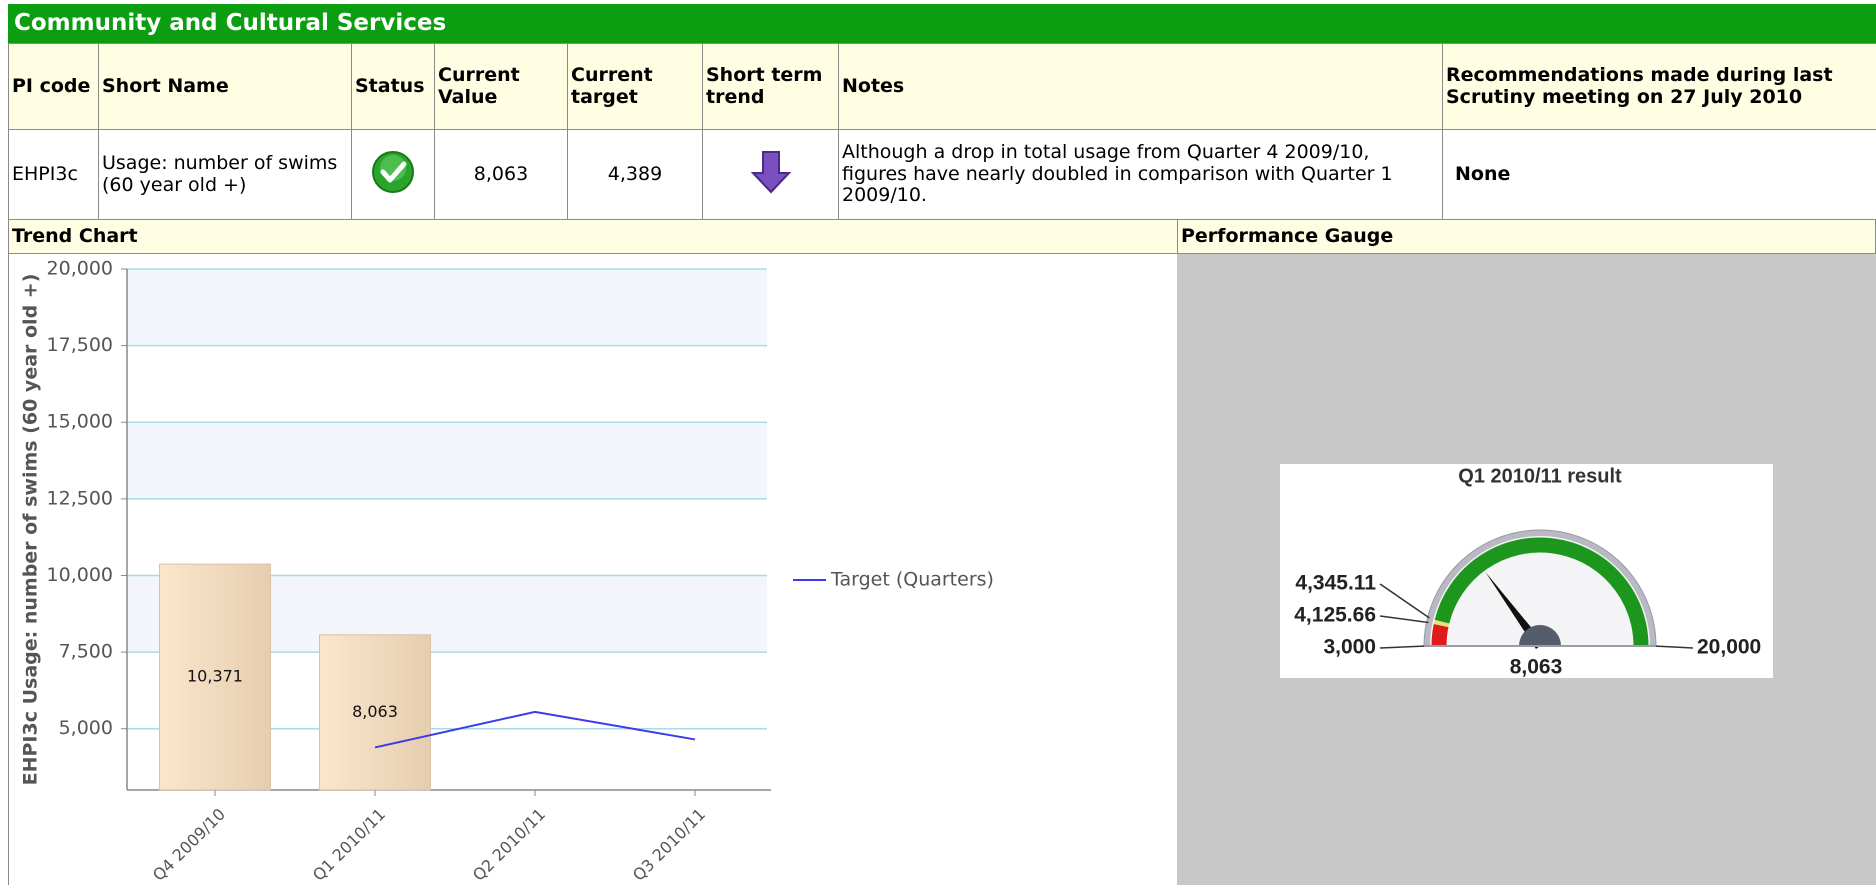 This screenshot has height=885, width=1876. What do you see at coordinates (635, 86) in the screenshot?
I see `column-header: Current target` at bounding box center [635, 86].